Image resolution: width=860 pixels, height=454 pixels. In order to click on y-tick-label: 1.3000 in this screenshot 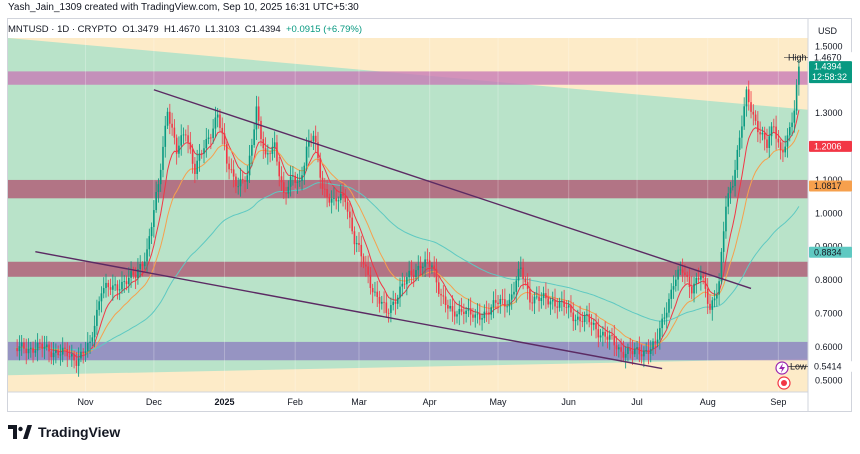, I will do `click(829, 113)`.